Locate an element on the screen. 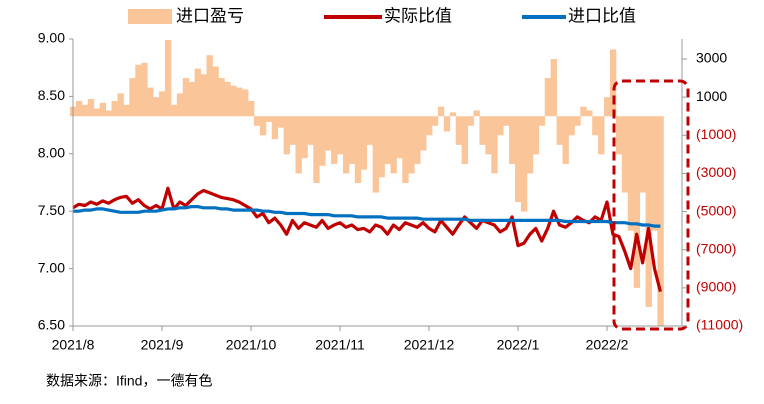 The image size is (764, 404). x-tick-label: 2021/11 is located at coordinates (340, 345).